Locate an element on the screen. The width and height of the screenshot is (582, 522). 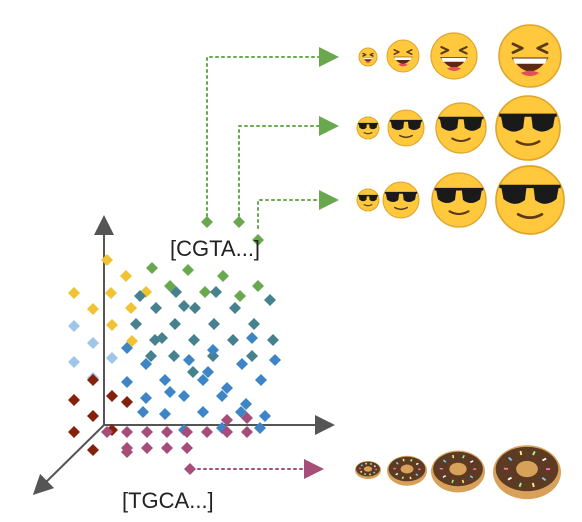
arrow-row2 is located at coordinates (288, 169).